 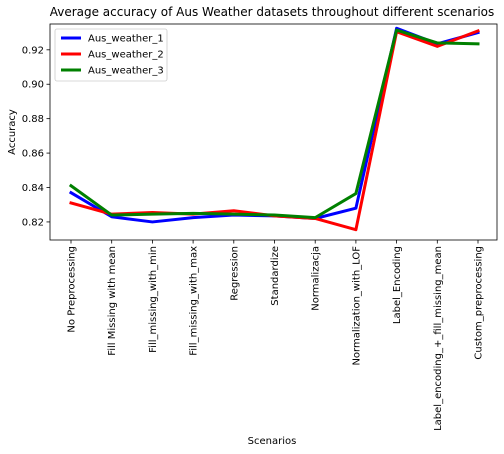 What do you see at coordinates (356, 306) in the screenshot?
I see `x-tick-label: Normalization_with_LOF` at bounding box center [356, 306].